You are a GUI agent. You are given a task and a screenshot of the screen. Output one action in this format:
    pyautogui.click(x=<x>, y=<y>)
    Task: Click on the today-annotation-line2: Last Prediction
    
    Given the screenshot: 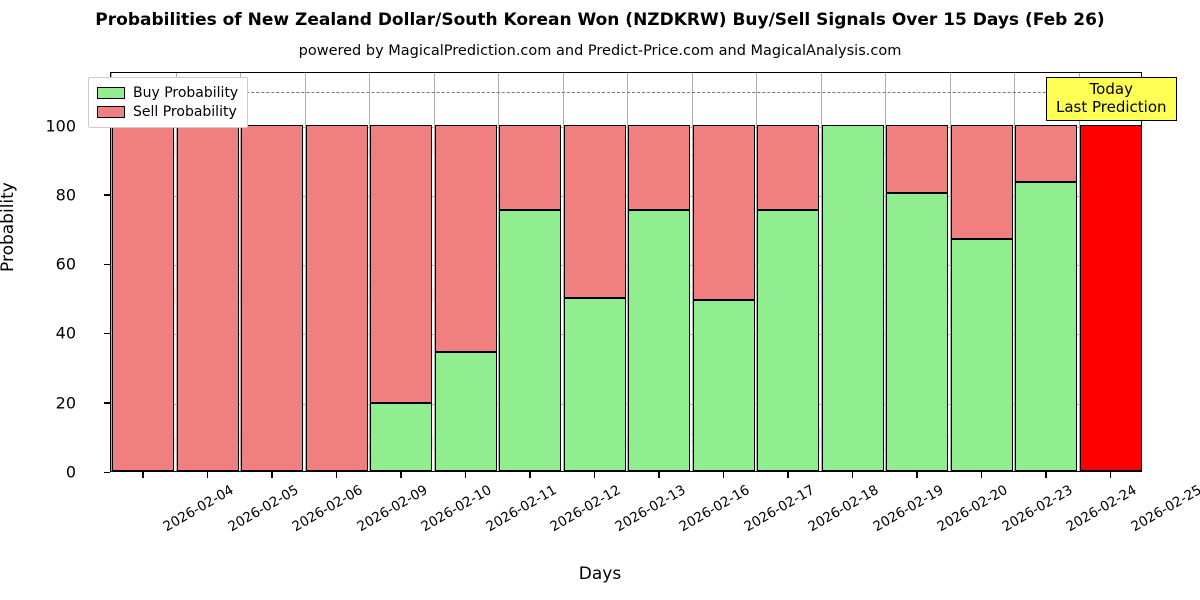 What is the action you would take?
    pyautogui.click(x=1111, y=106)
    